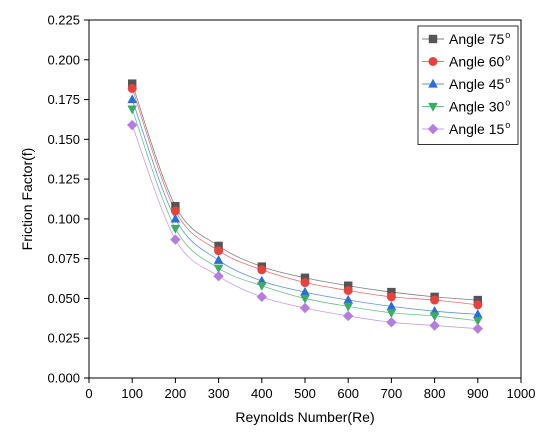  Describe the element at coordinates (63, 218) in the screenshot. I see `y-tick-label: 0.100` at that location.